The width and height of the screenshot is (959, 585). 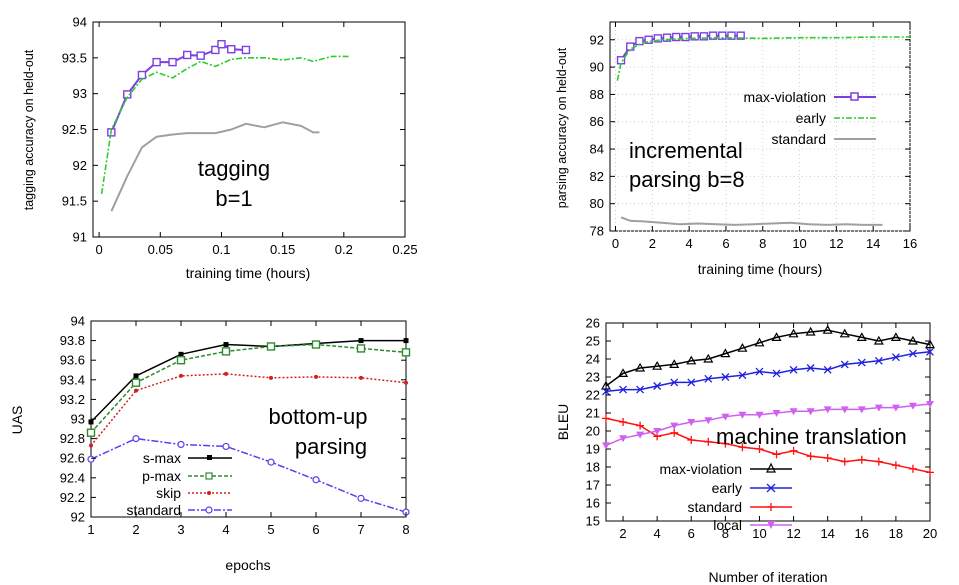 I want to click on legend-label-p-max: p-max, so click(x=161, y=476).